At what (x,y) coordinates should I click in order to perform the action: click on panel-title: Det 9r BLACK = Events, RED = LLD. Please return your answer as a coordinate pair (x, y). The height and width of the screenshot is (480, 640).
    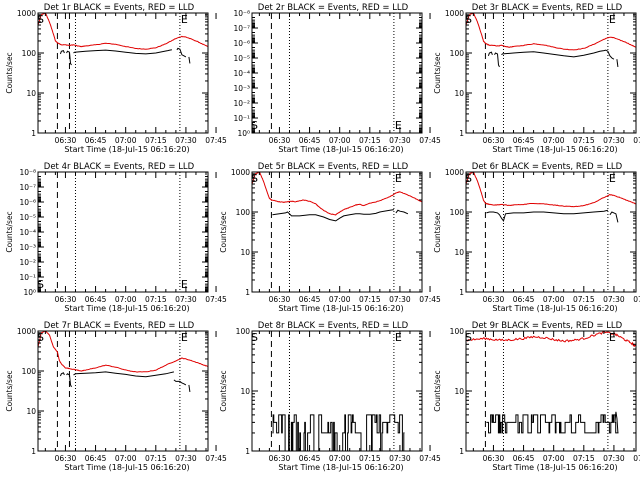
    Looking at the image, I should click on (547, 326).